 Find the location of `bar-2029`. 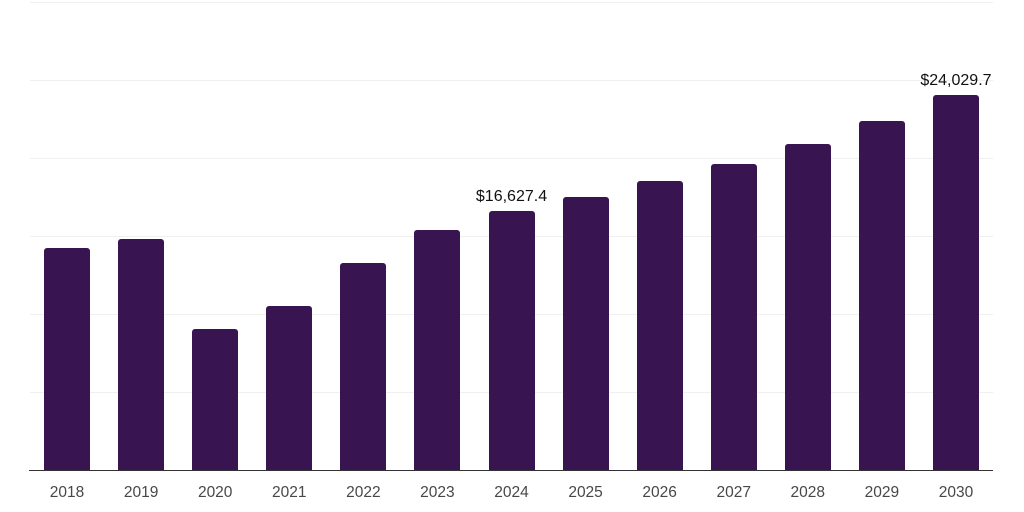

bar-2029 is located at coordinates (881, 295).